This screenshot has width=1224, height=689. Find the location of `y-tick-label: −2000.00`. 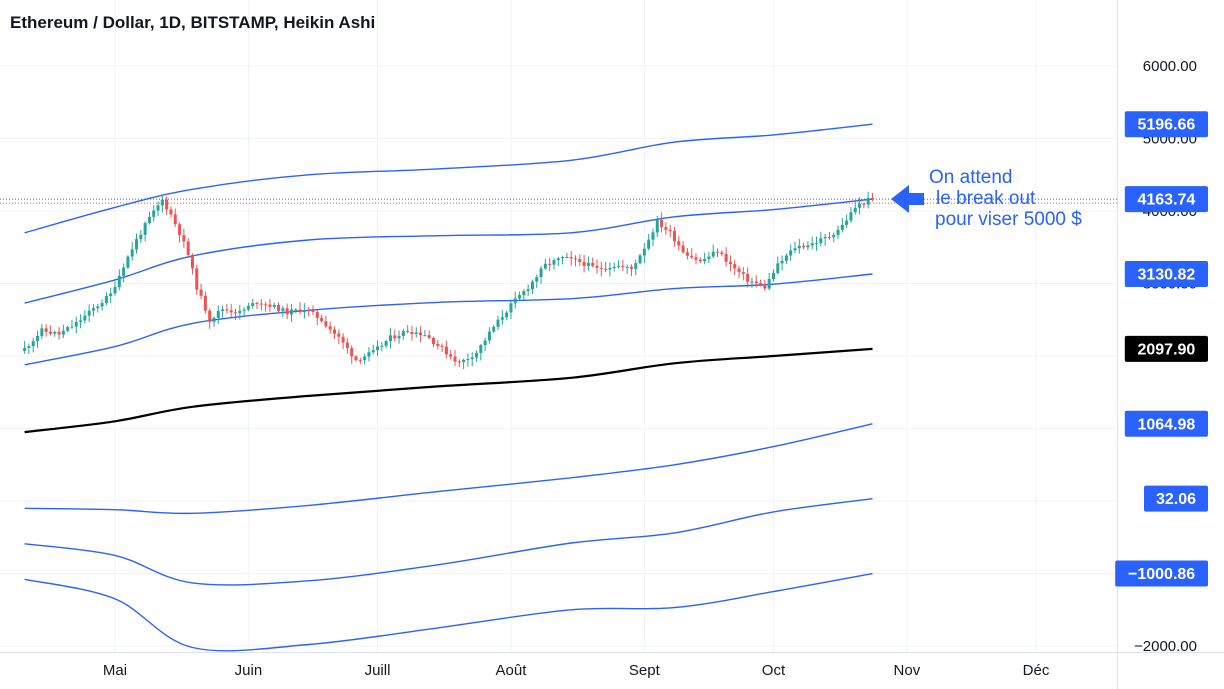

y-tick-label: −2000.00 is located at coordinates (1165, 646).